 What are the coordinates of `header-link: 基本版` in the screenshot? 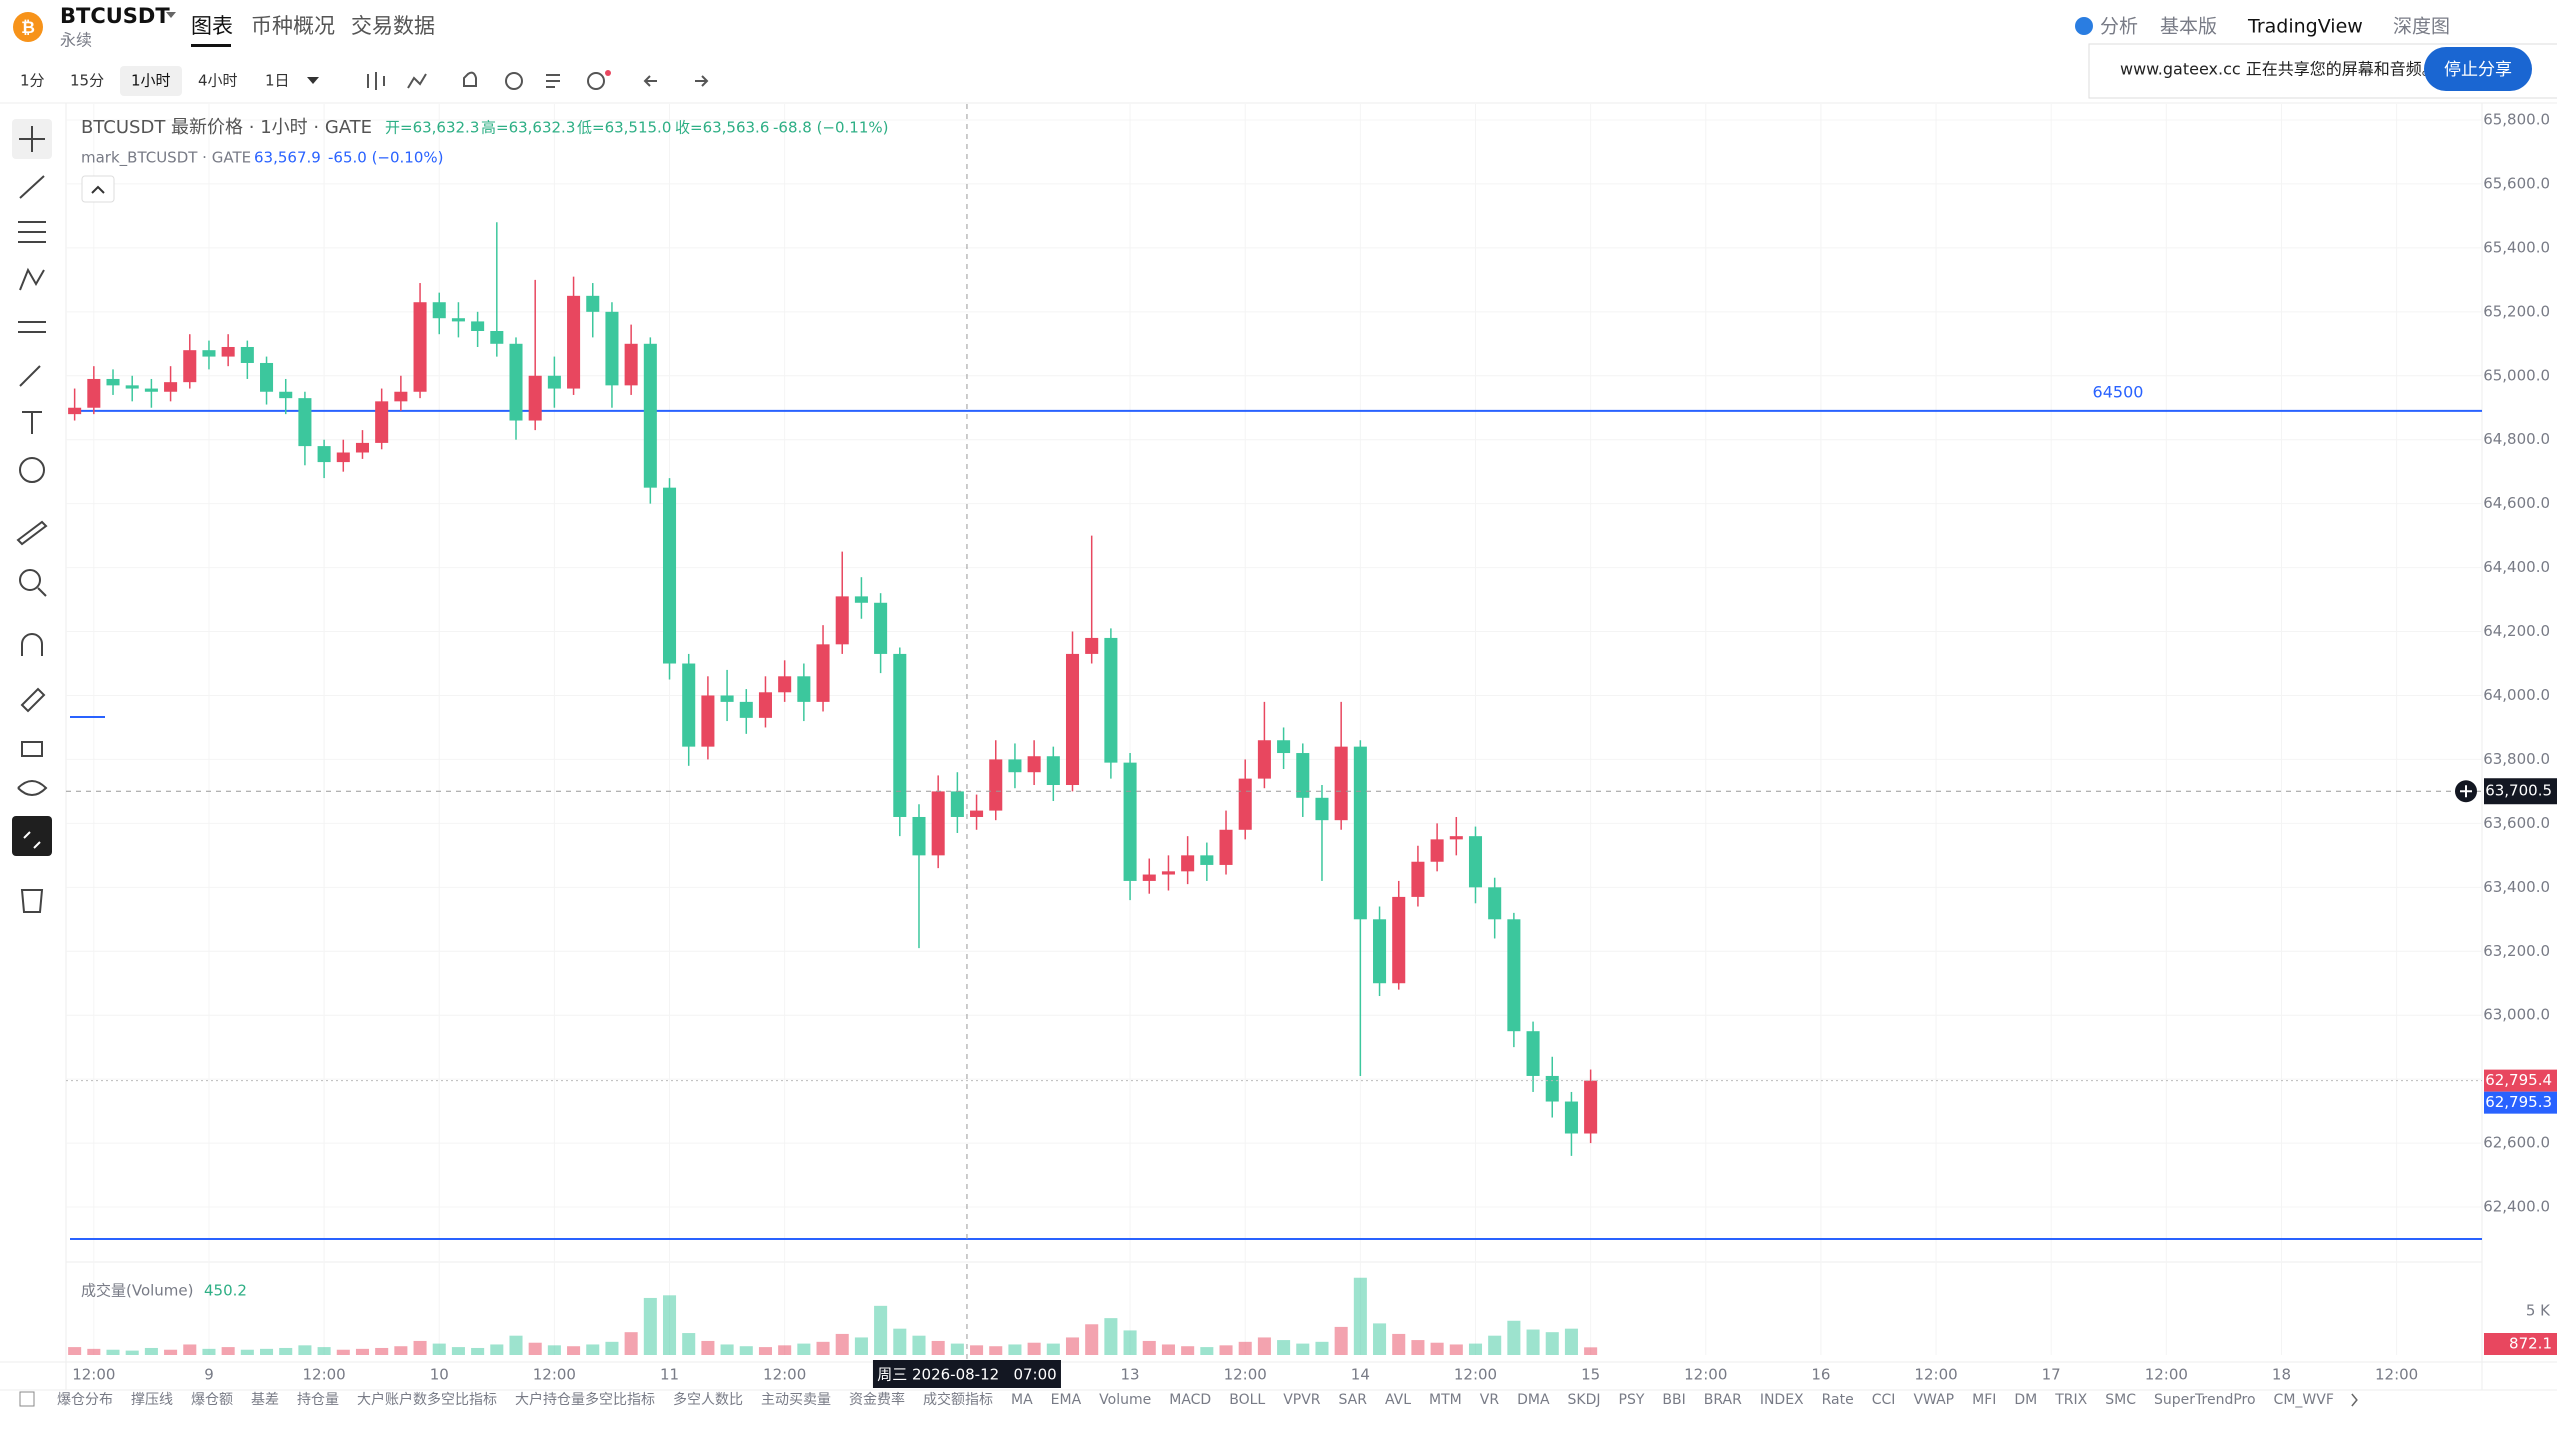 It's located at (2188, 27).